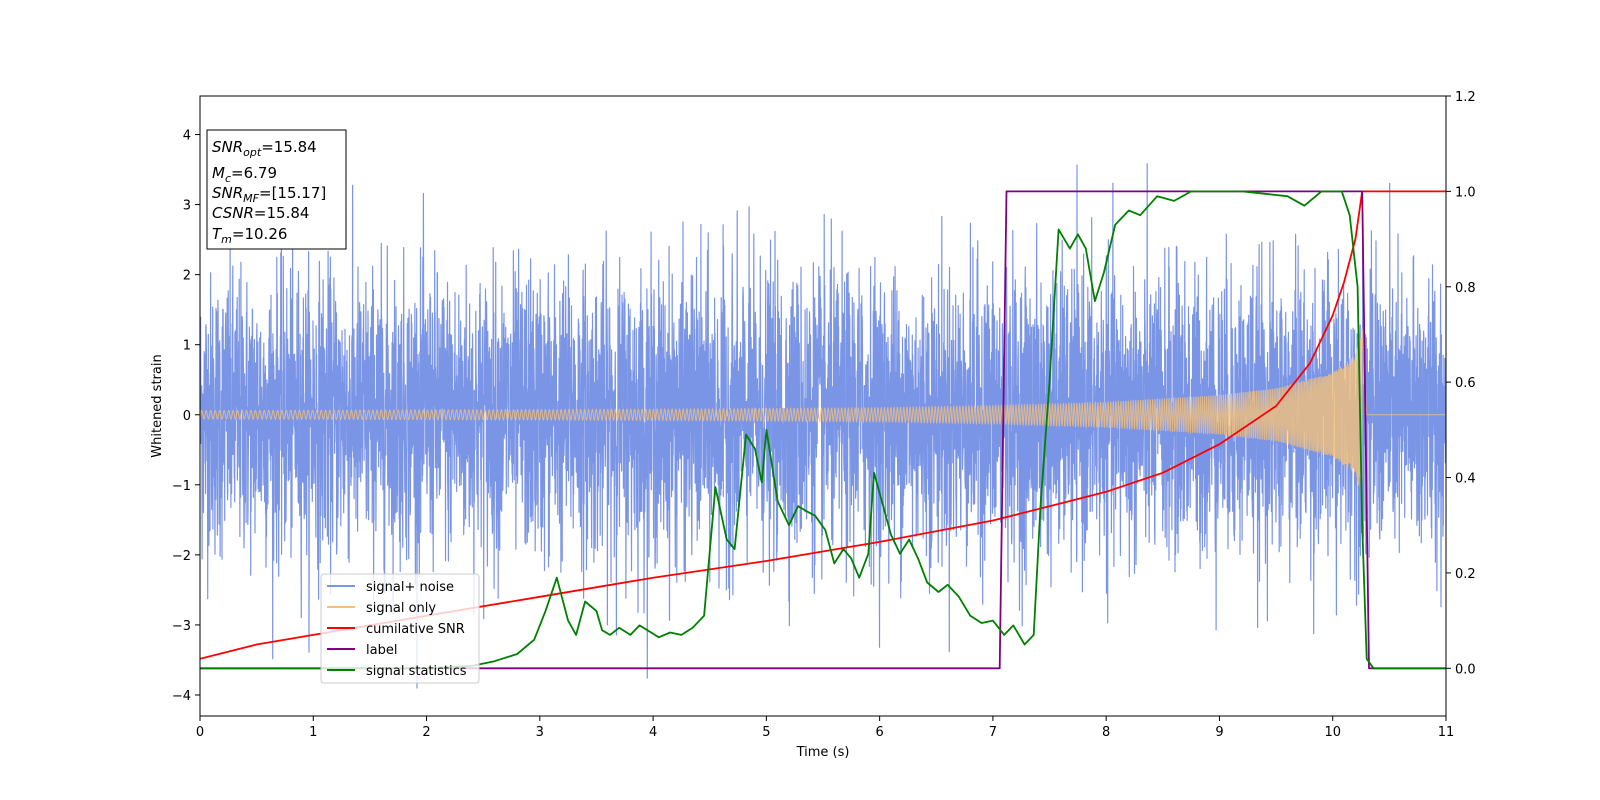 The image size is (1600, 800). Describe the element at coordinates (254, 173) in the screenshot. I see `info-mc-value: =6.79` at that location.